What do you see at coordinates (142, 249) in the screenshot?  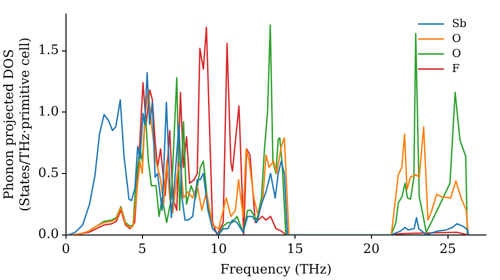 I see `x-tick-label: 5` at bounding box center [142, 249].